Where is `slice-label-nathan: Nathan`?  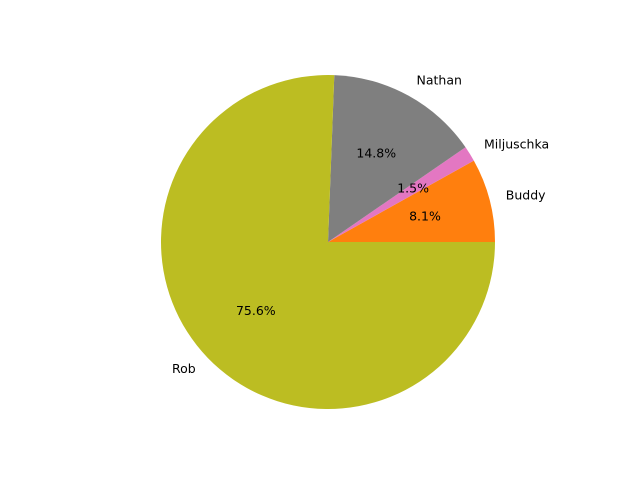
slice-label-nathan: Nathan is located at coordinates (438, 80).